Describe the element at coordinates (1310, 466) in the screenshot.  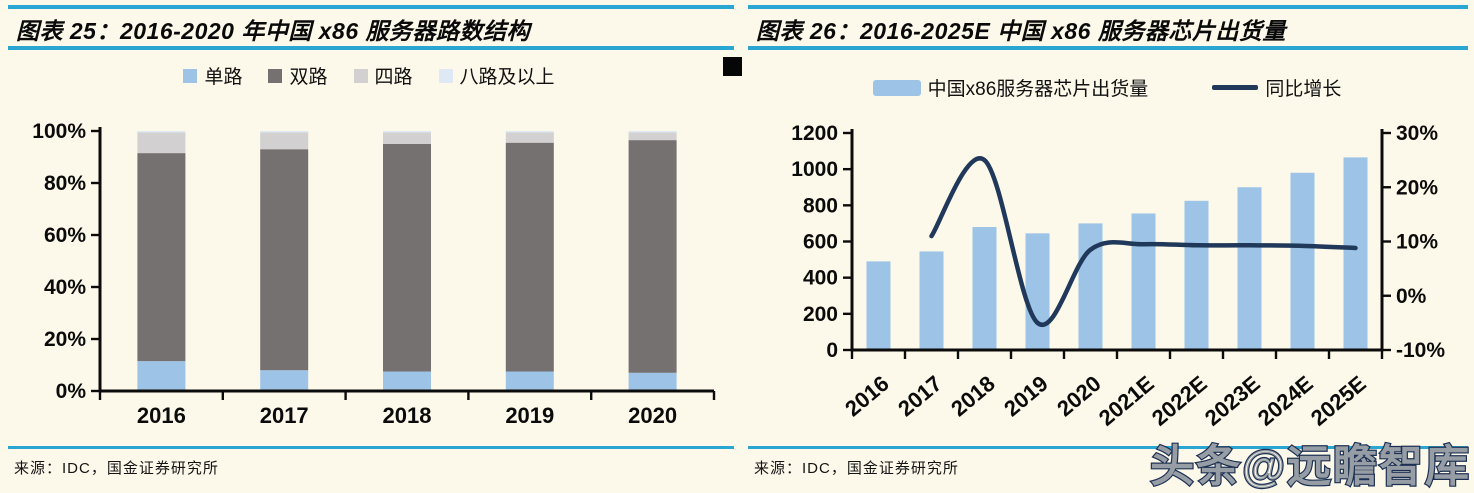
I see `watermark: 头条@远瞻智库` at that location.